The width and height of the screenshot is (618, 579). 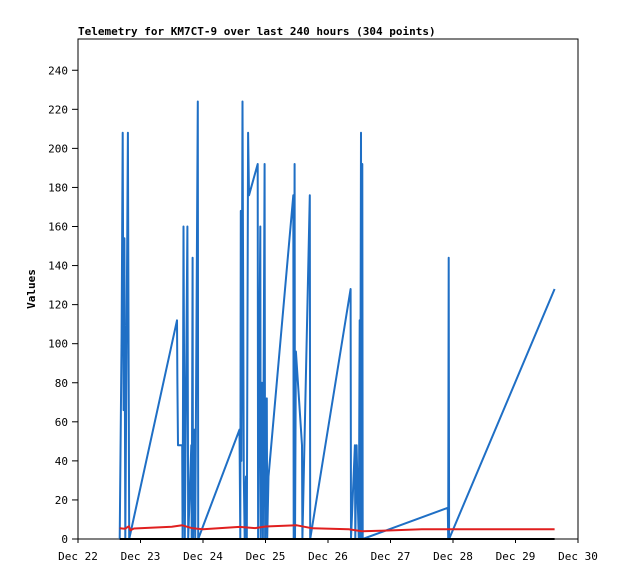 I want to click on y-tick-label: 0, so click(x=64, y=539).